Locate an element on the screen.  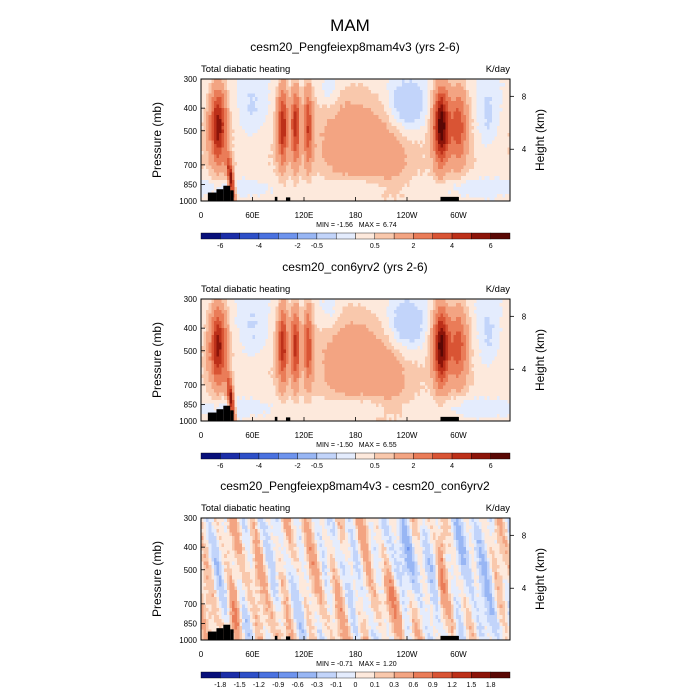
y-tick-label: 1000 is located at coordinates (188, 201).